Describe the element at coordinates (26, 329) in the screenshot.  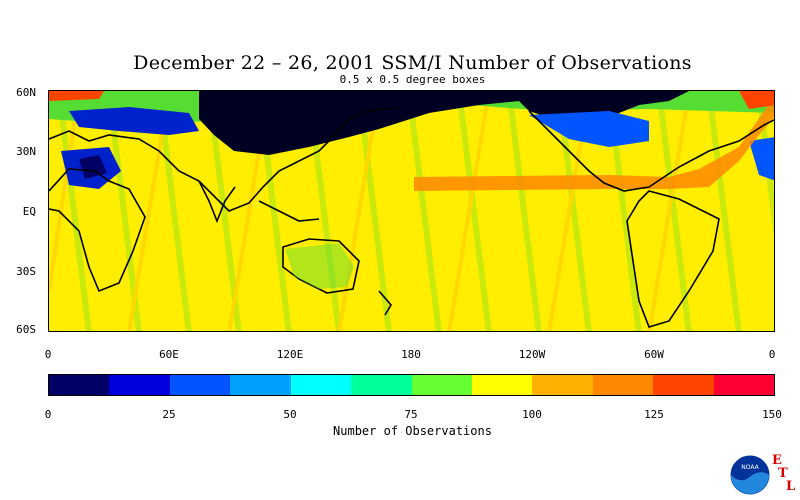
I see `lat-label-60s: 60S` at that location.